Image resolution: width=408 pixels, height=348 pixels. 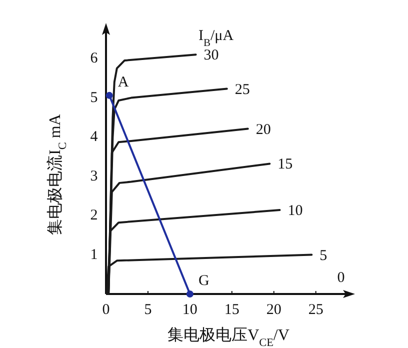 I want to click on y-tick-label: 5, so click(x=94, y=98).